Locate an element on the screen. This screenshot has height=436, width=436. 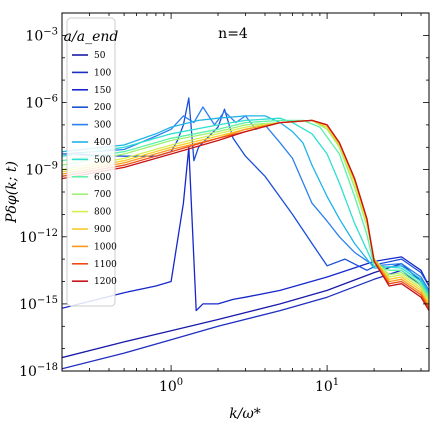
legend-label: 800 is located at coordinates (102, 213).